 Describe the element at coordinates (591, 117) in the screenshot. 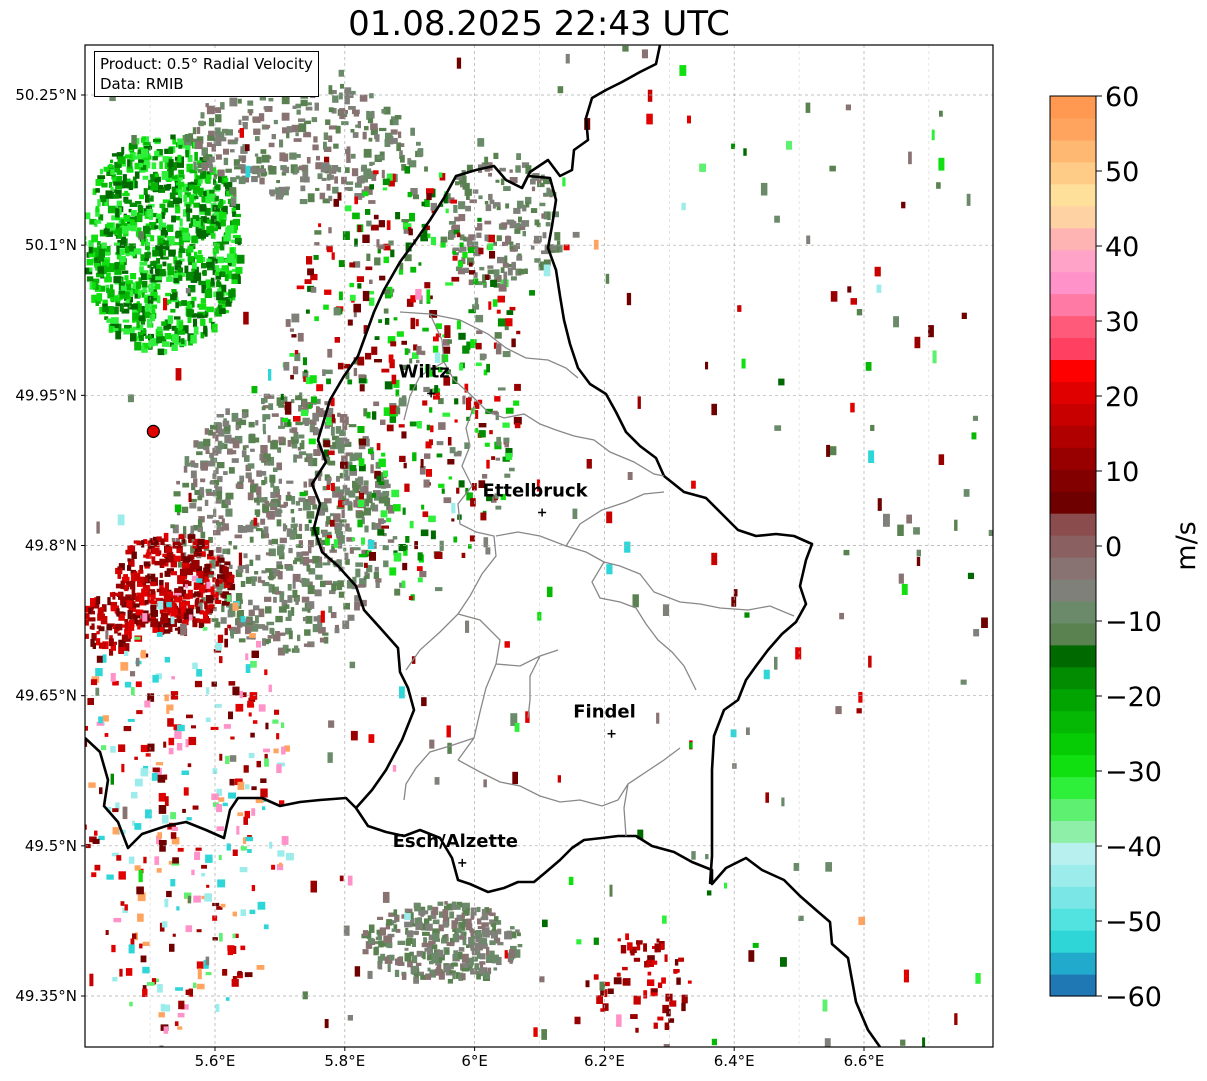

I see `national-border-east` at that location.